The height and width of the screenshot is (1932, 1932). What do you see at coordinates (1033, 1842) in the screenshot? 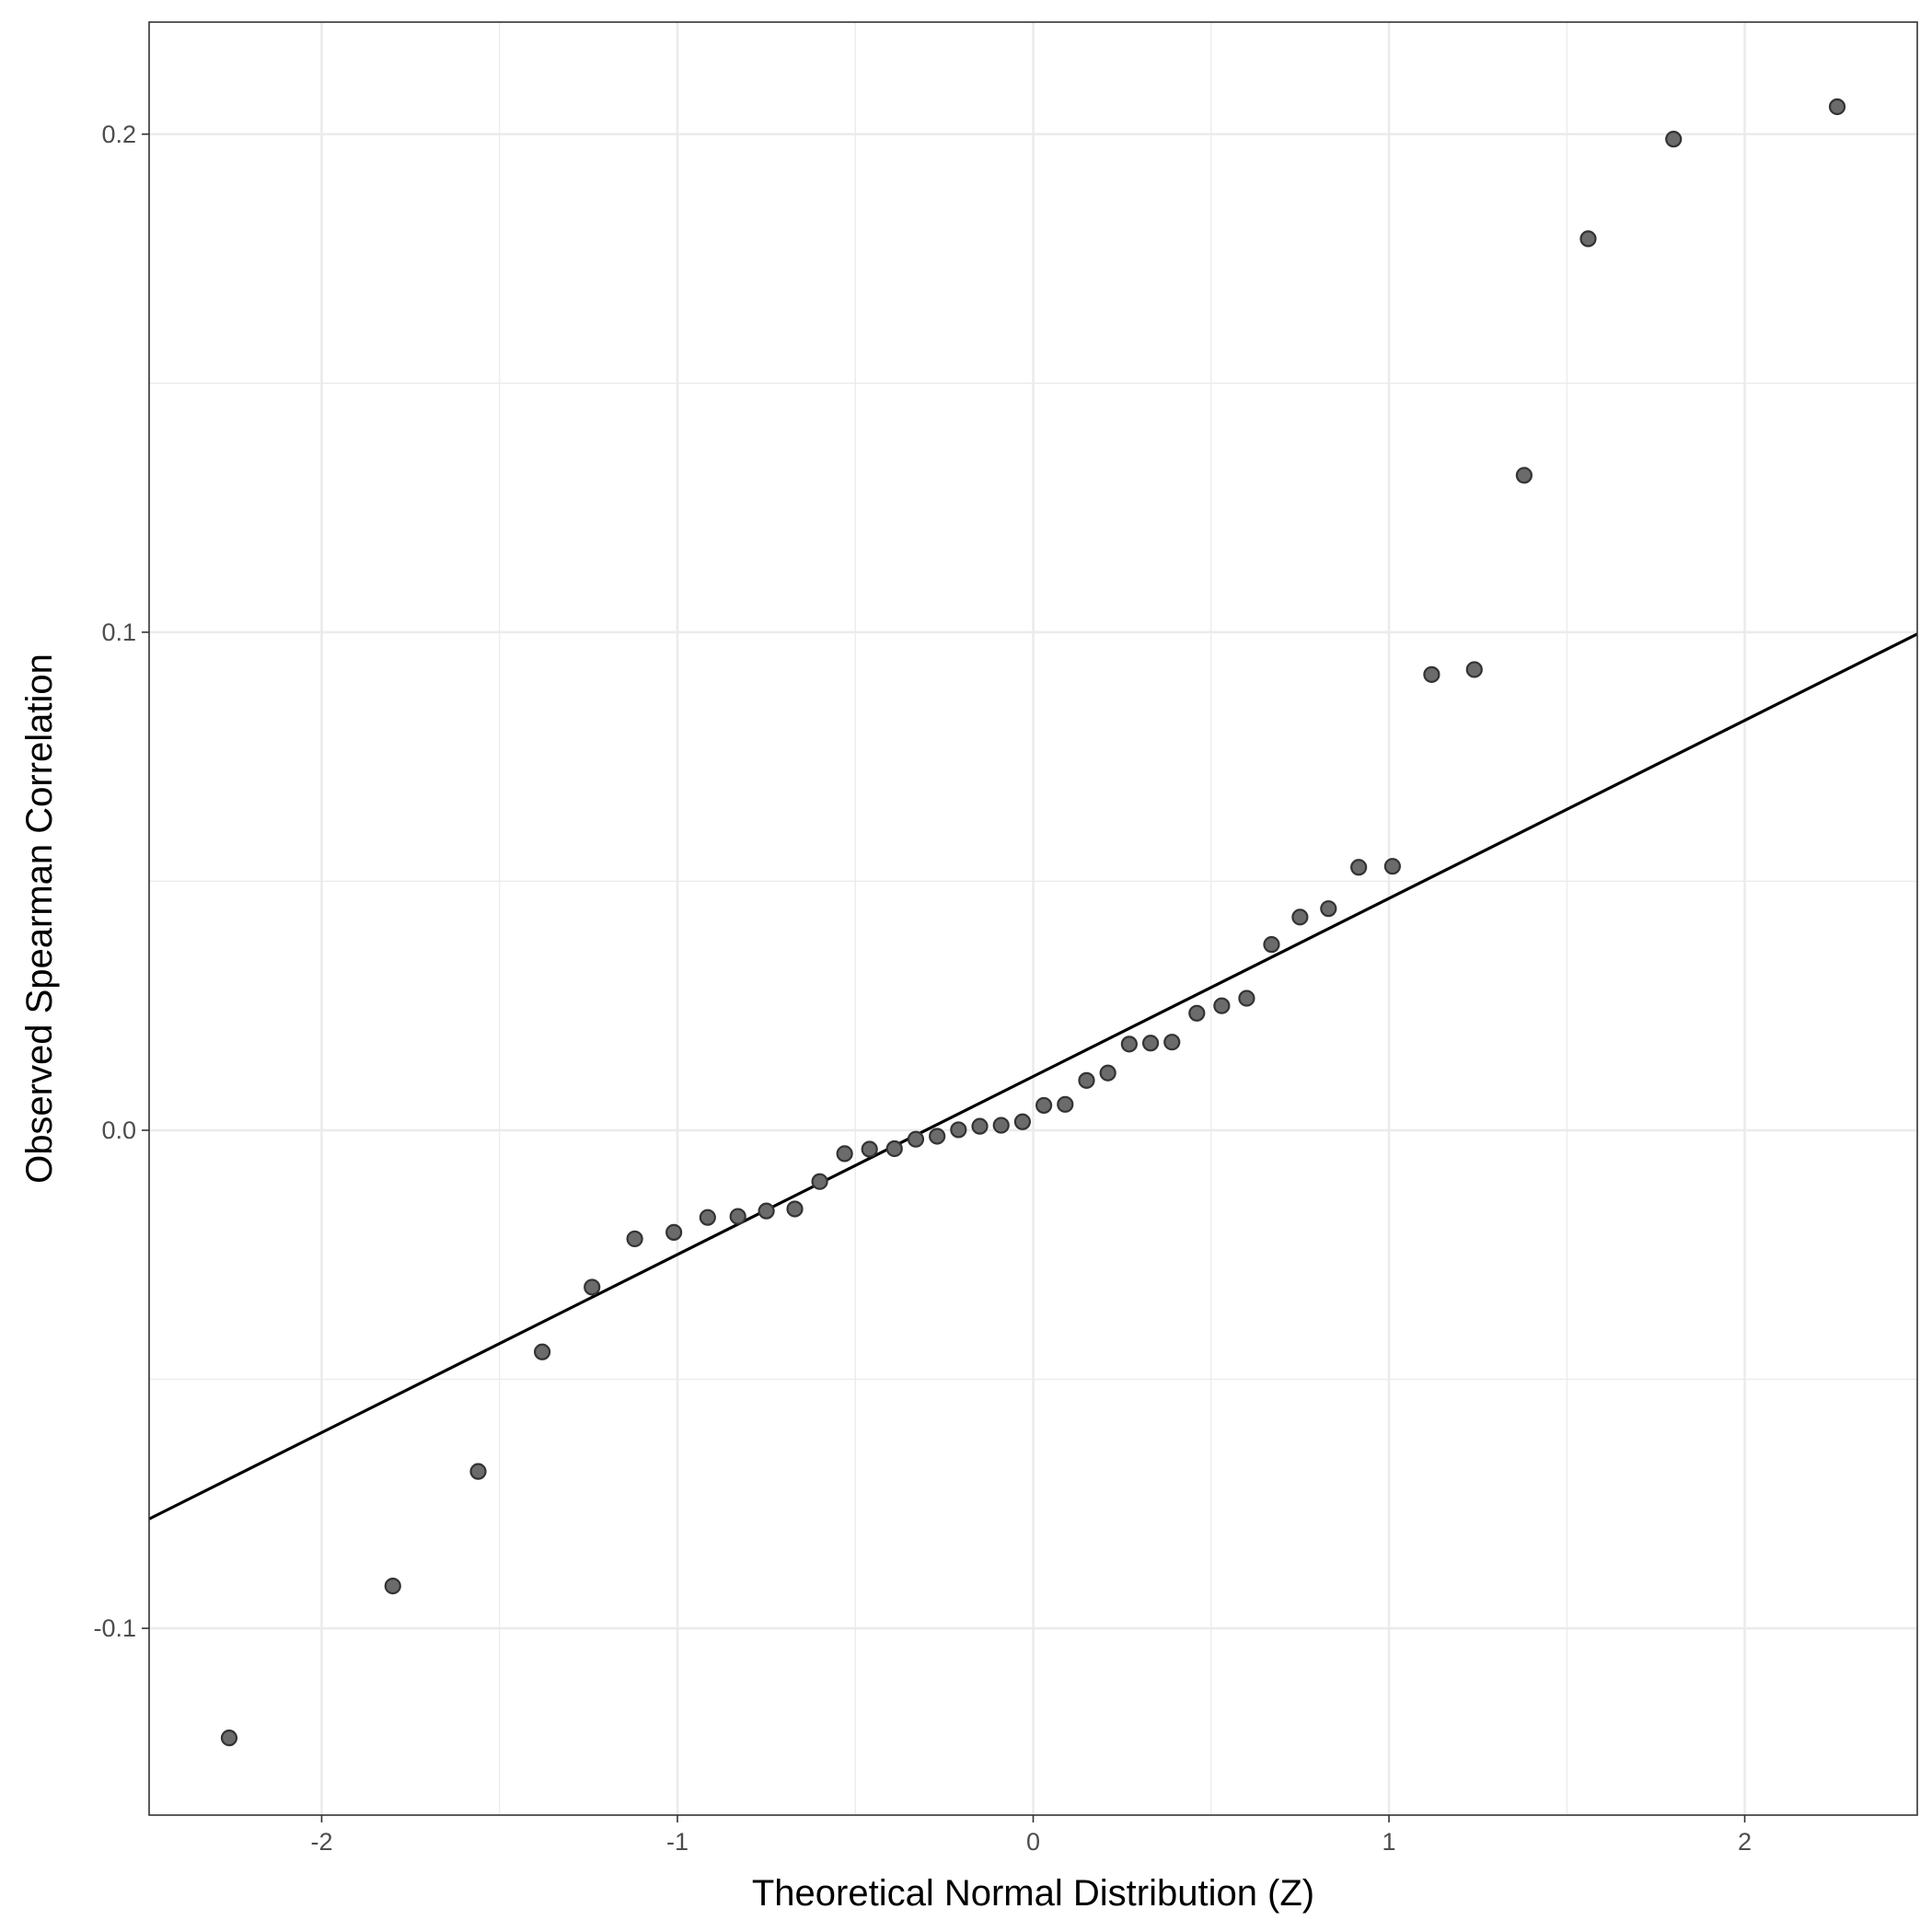
I see `x-tick-label: 0` at bounding box center [1033, 1842].